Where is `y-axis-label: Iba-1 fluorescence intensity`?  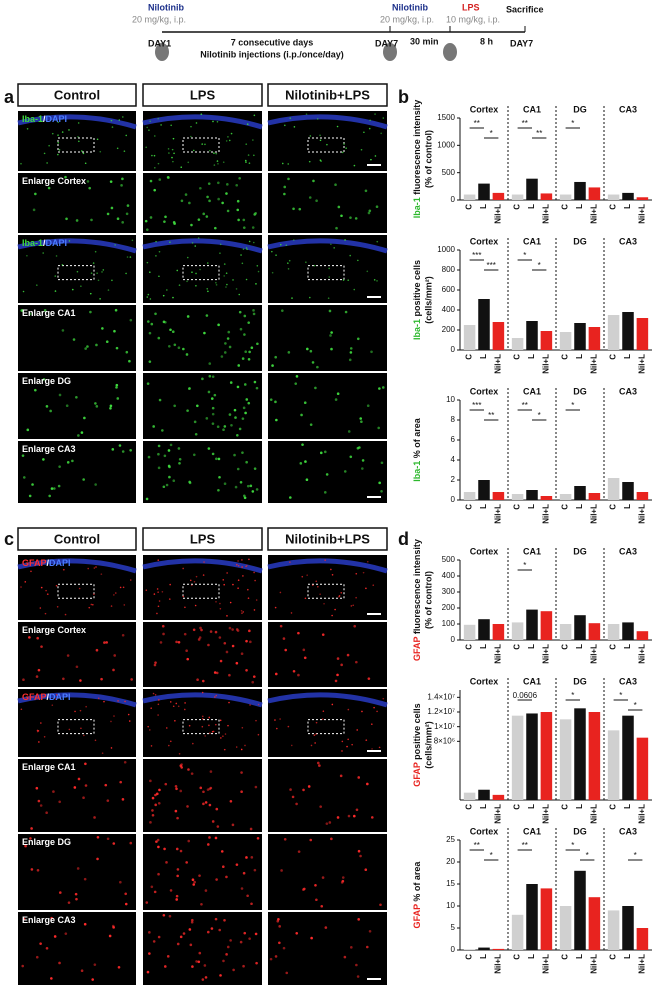 y-axis-label: Iba-1 fluorescence intensity is located at coordinates (417, 159).